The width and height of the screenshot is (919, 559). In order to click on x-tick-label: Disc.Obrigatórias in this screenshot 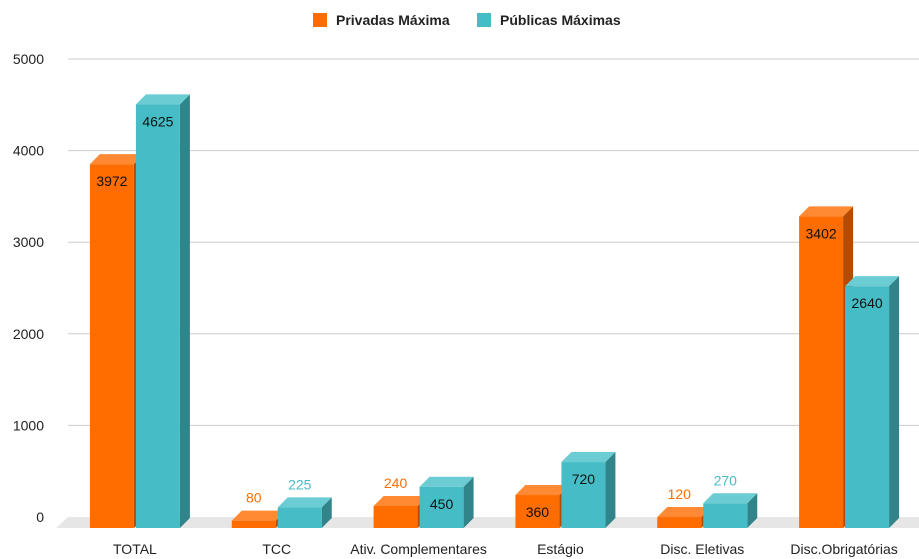, I will do `click(843, 549)`.